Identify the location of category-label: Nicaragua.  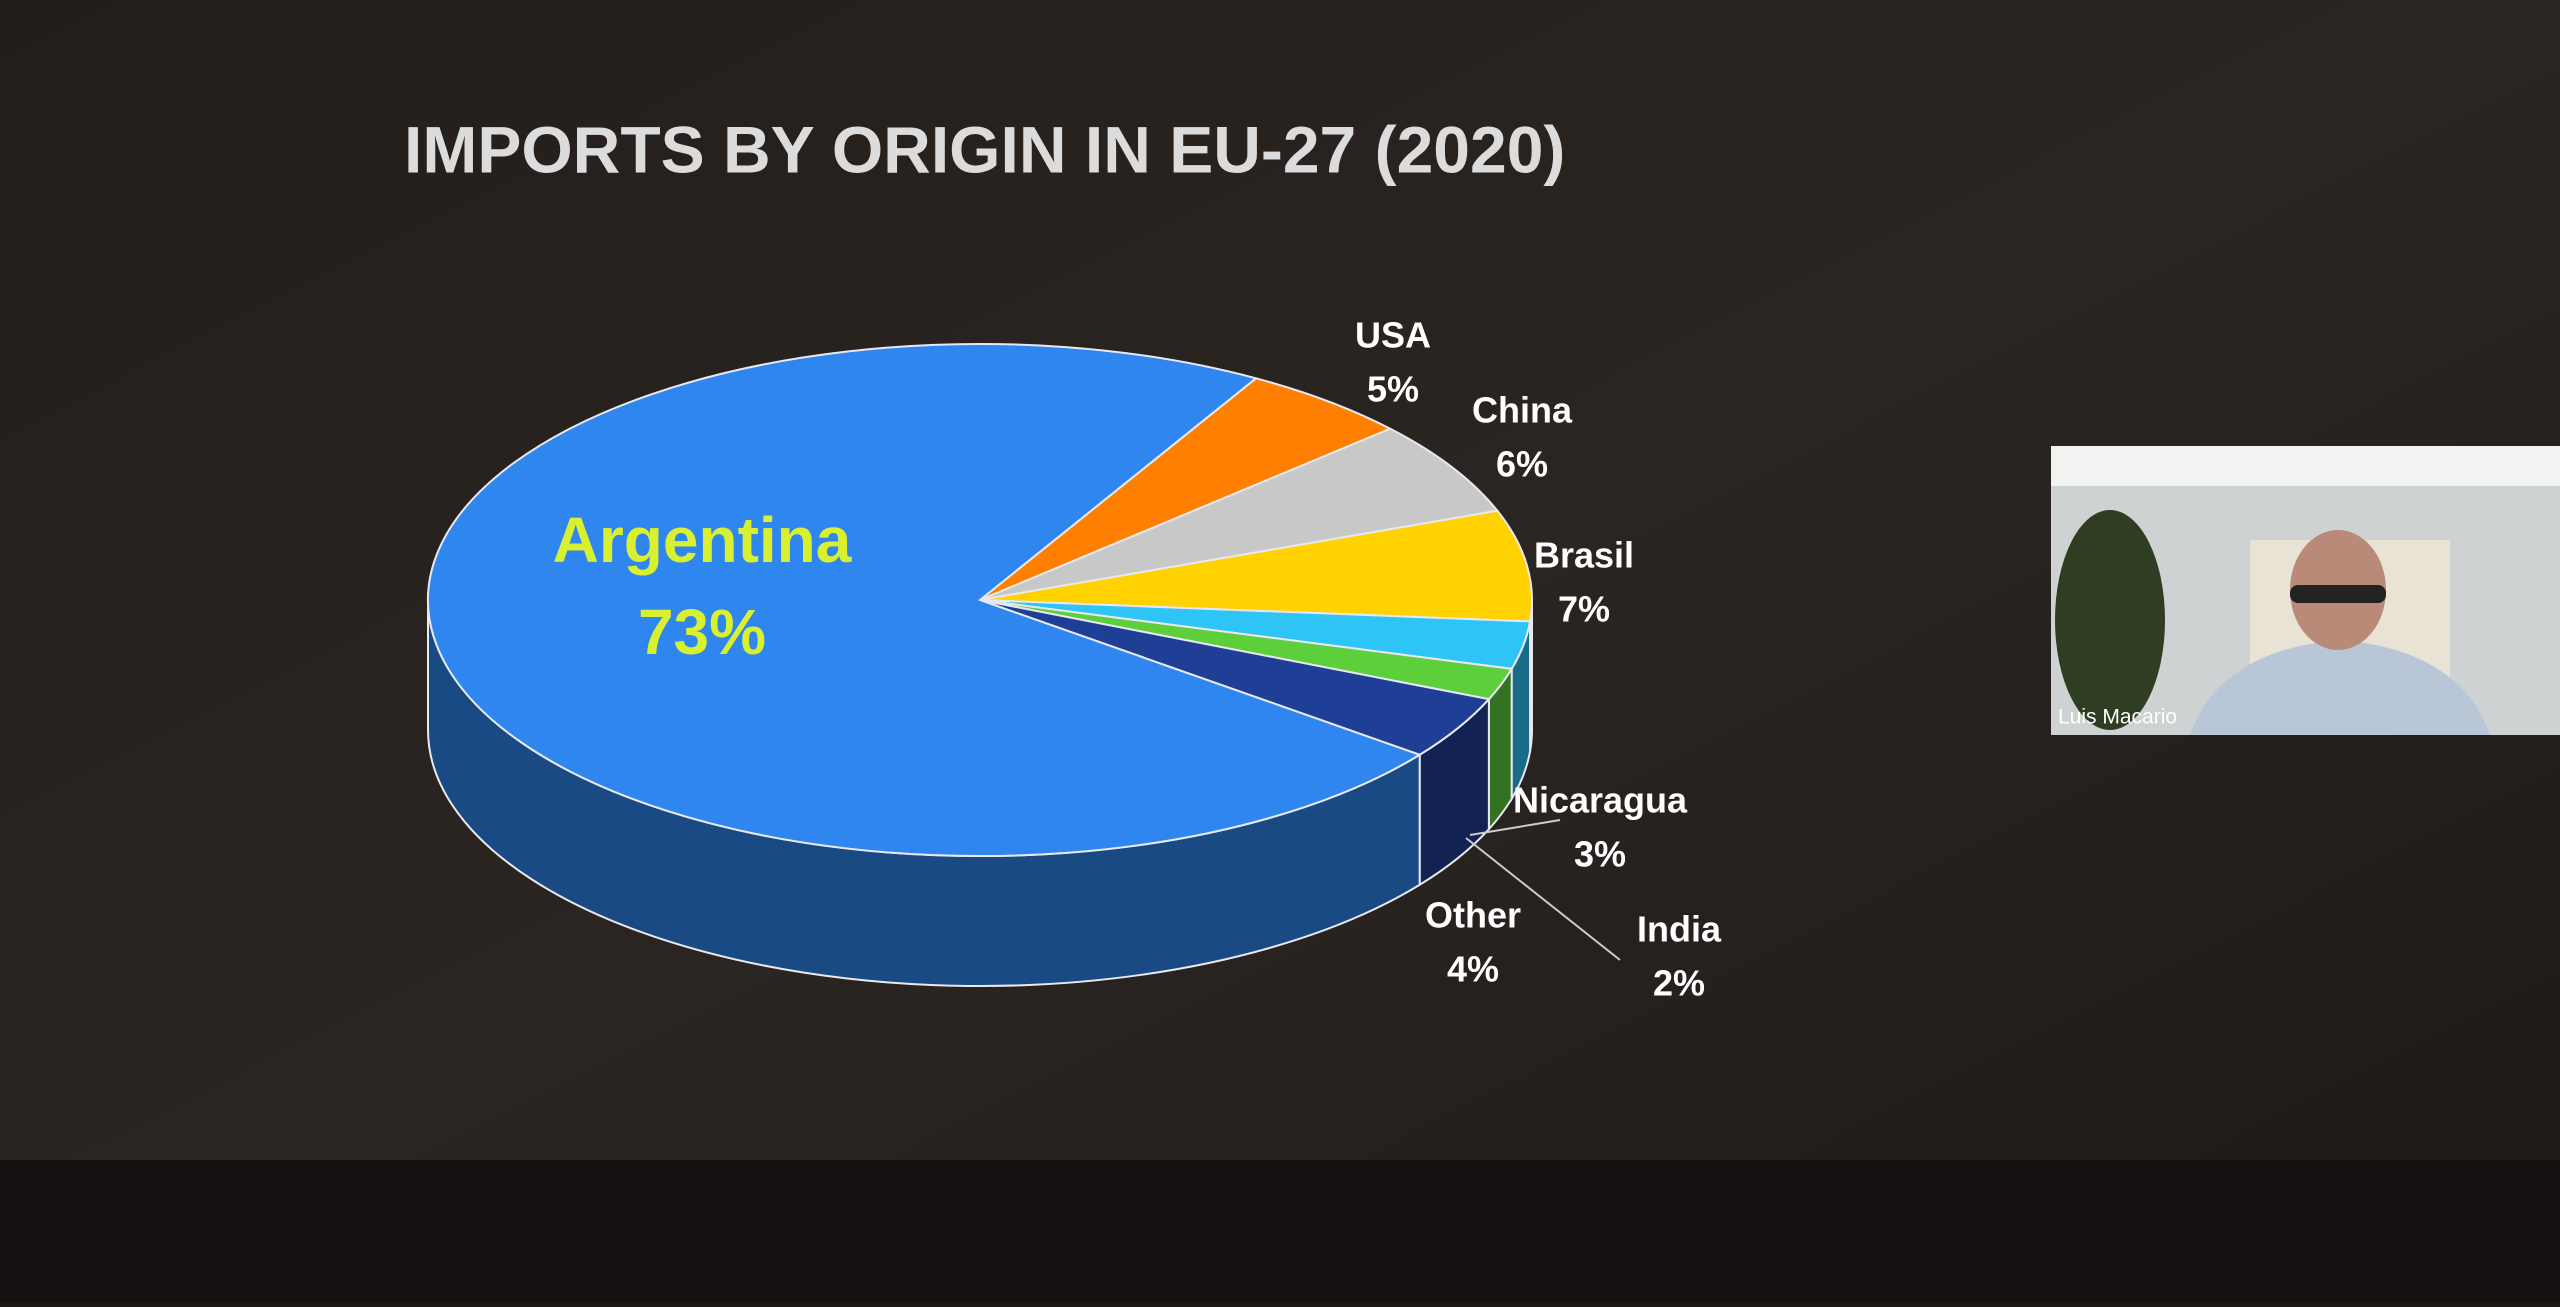
(1600, 800).